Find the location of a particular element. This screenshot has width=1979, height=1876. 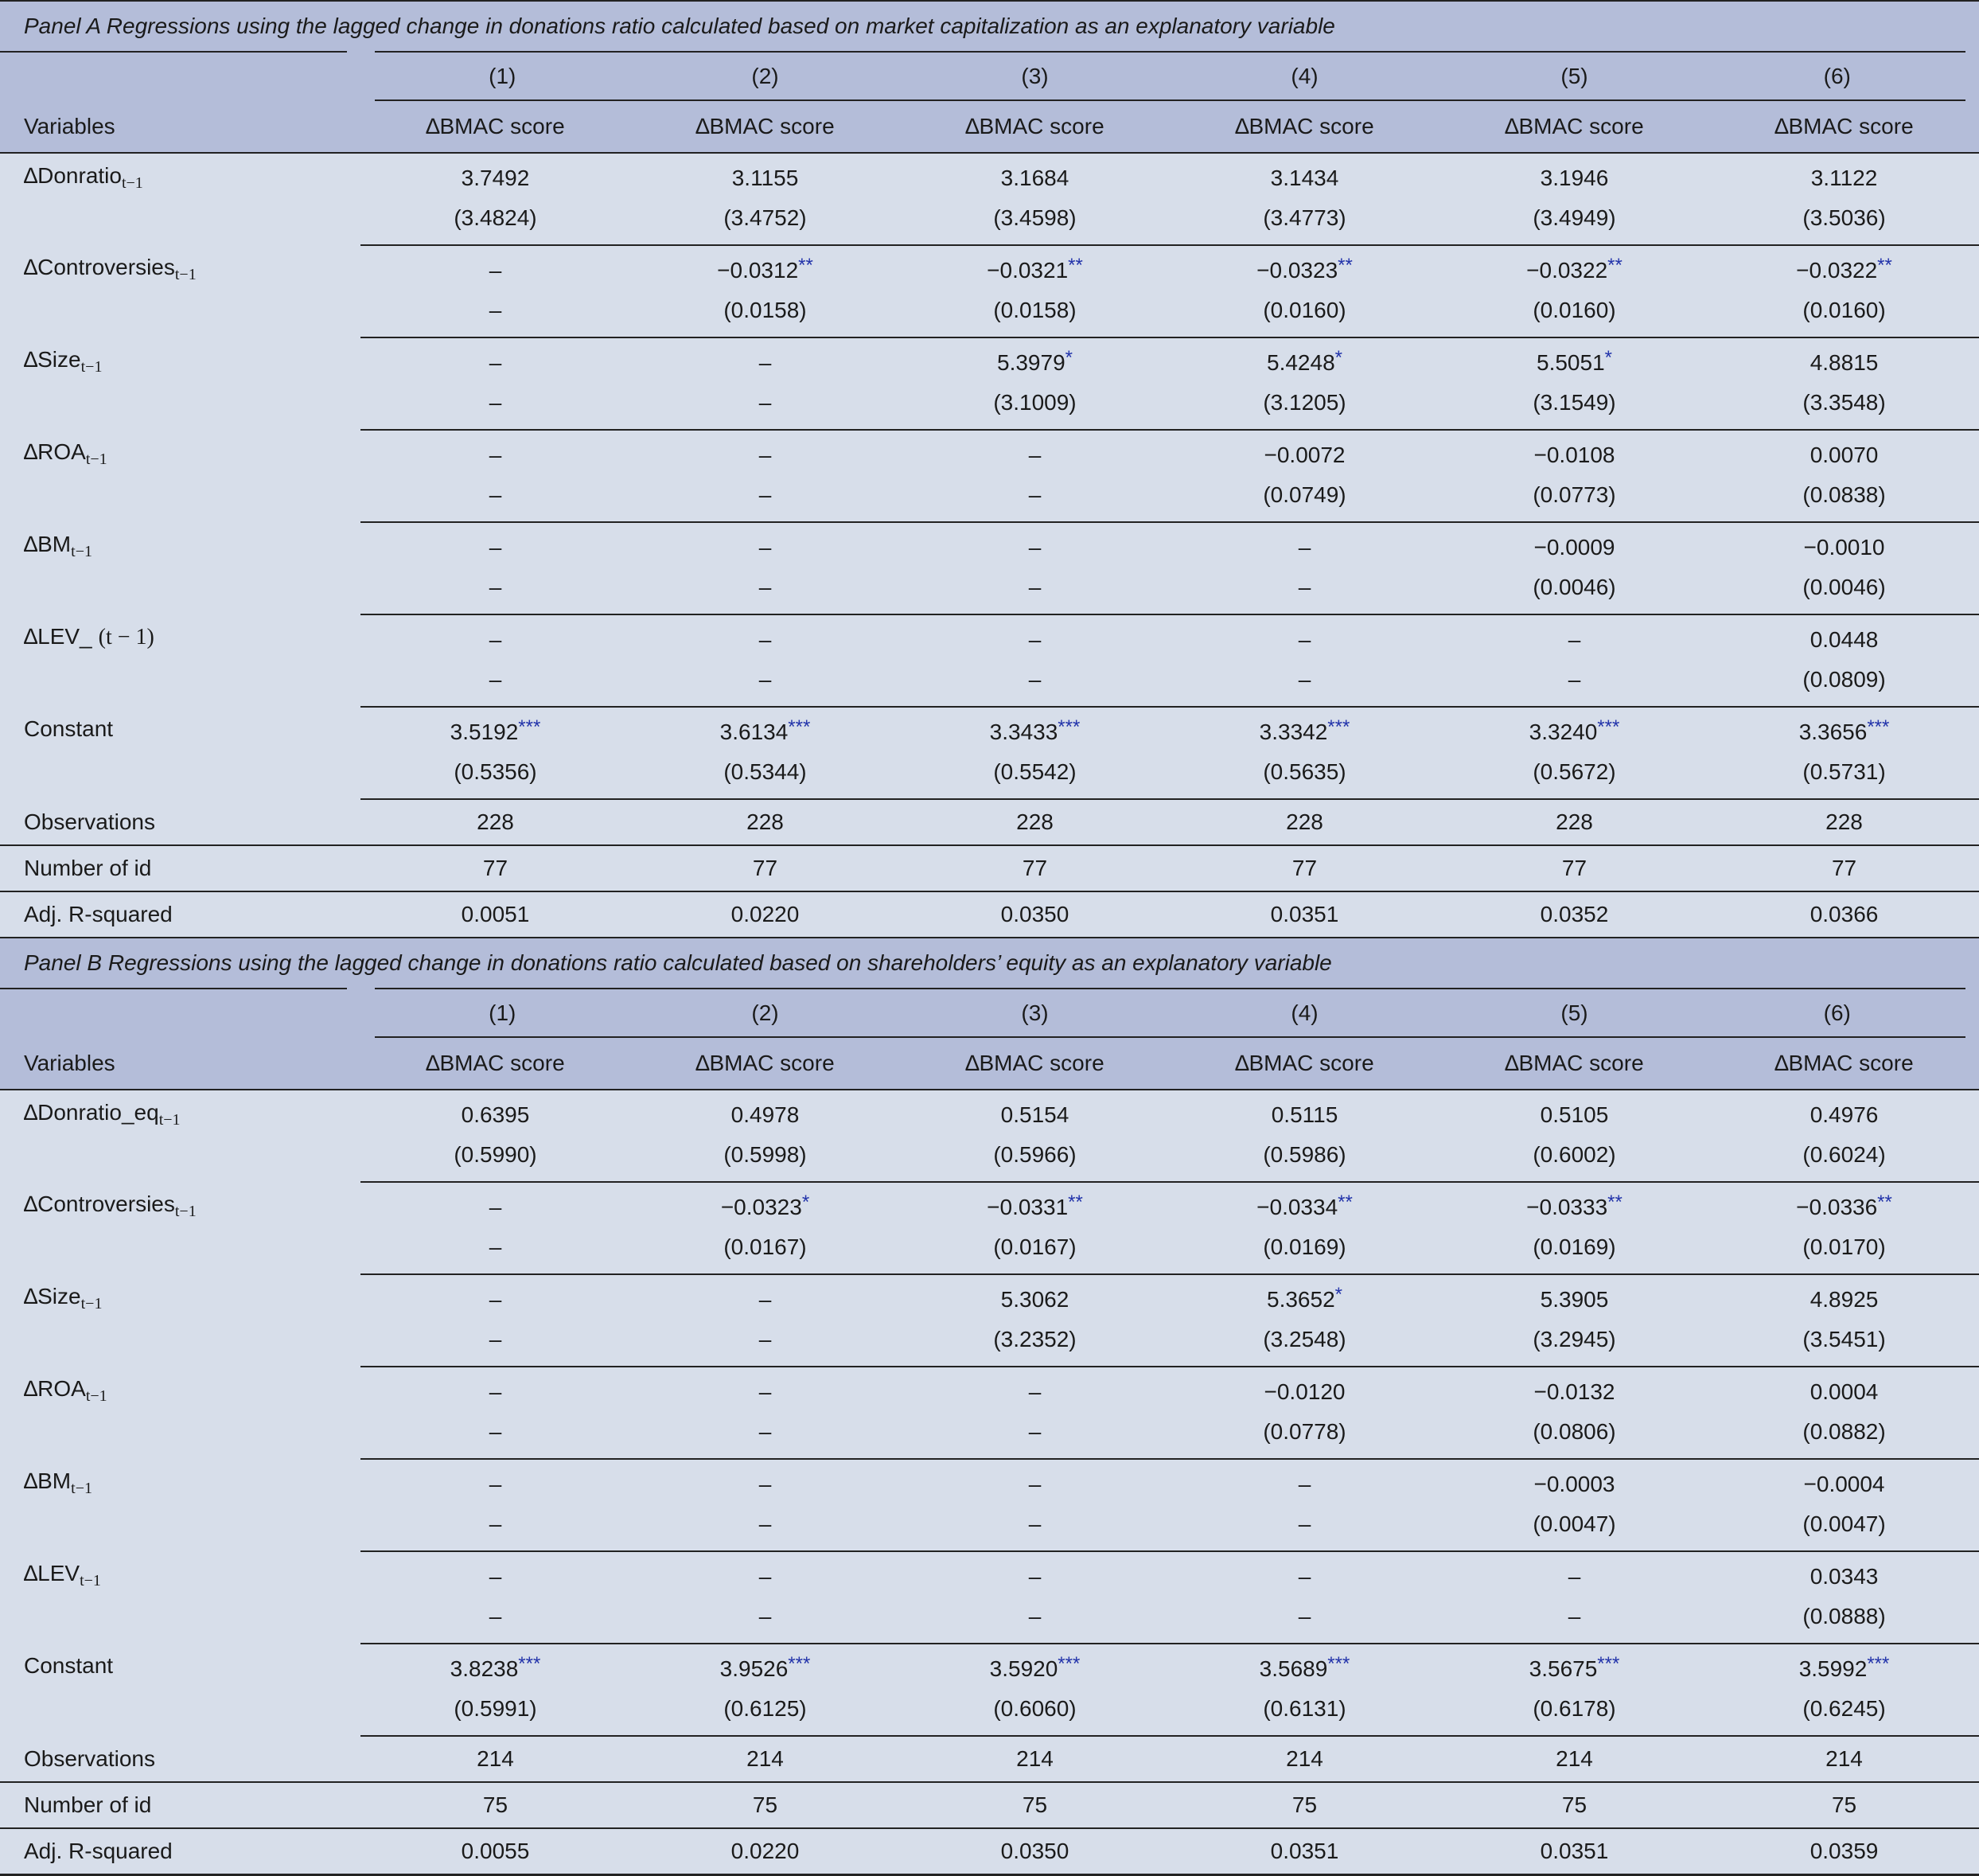

coefficient-row: ∆Sizet−1– –5.3979* 5.4248* 5.5051* 4.8815 is located at coordinates (989, 360).